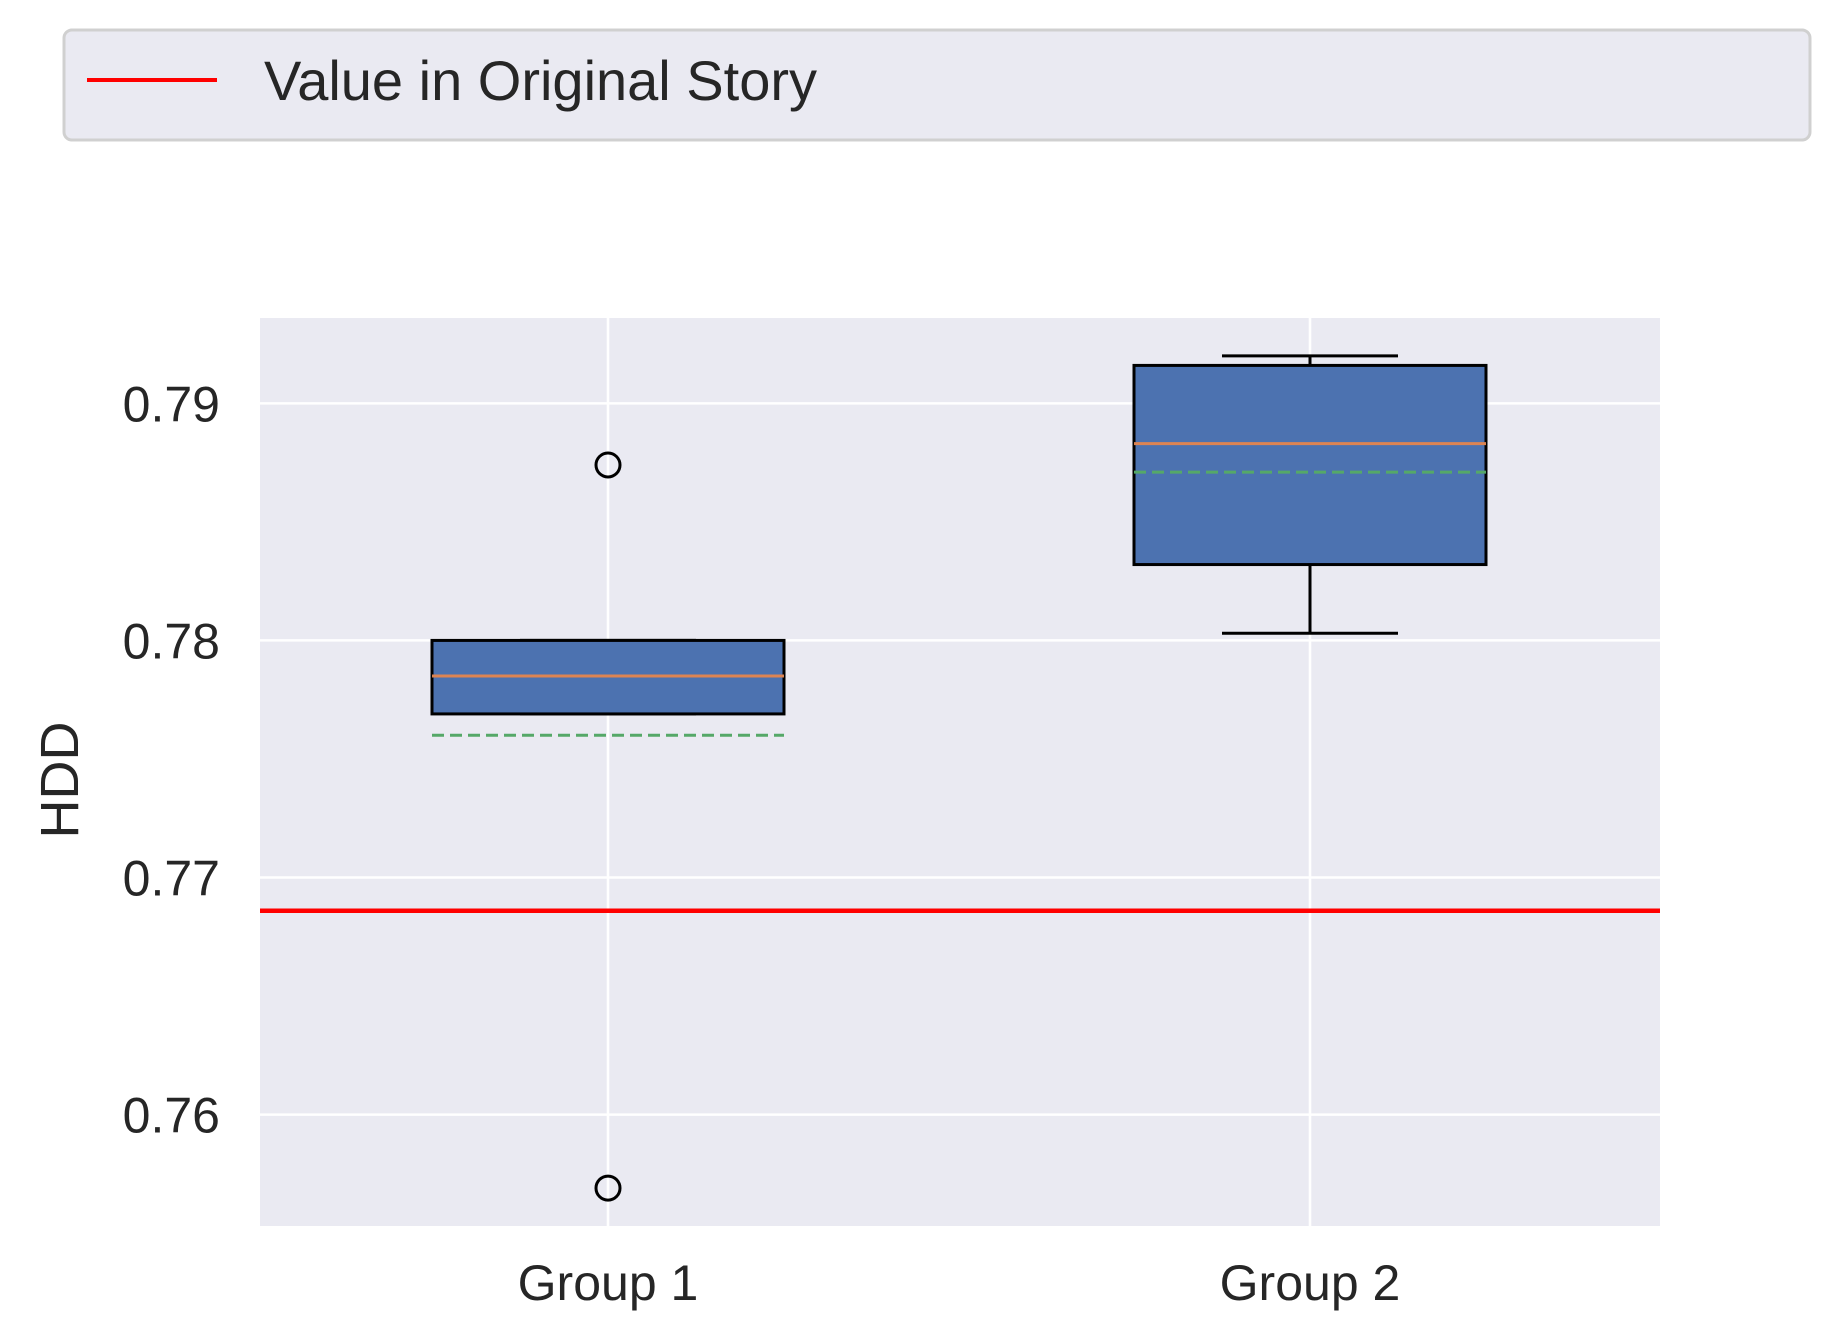 This screenshot has width=1830, height=1339. I want to click on y-tick-label: 0.76, so click(171, 1116).